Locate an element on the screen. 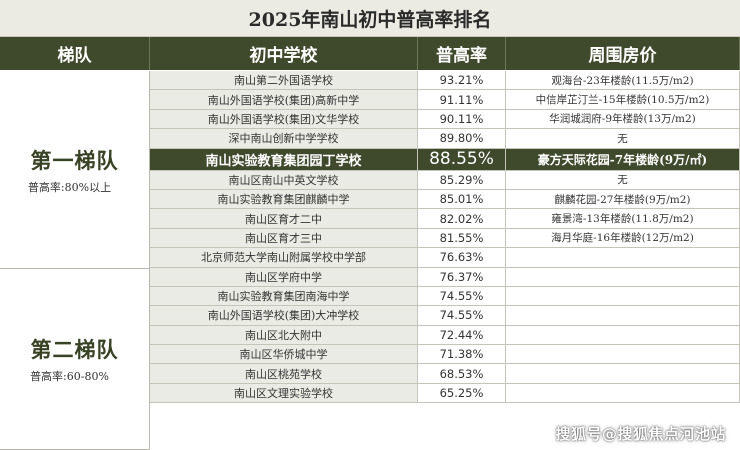 The height and width of the screenshot is (450, 740). table-row: 北京师范大学南山附属学校中学部 76.63% is located at coordinates (445, 258).